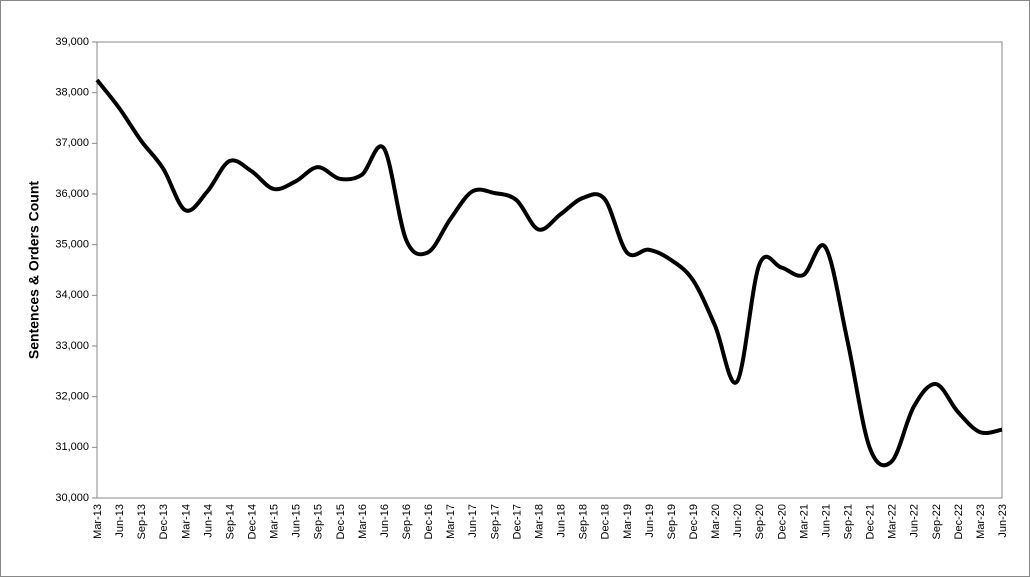 This screenshot has width=1030, height=577. I want to click on x-tick-label: Mar-19, so click(628, 521).